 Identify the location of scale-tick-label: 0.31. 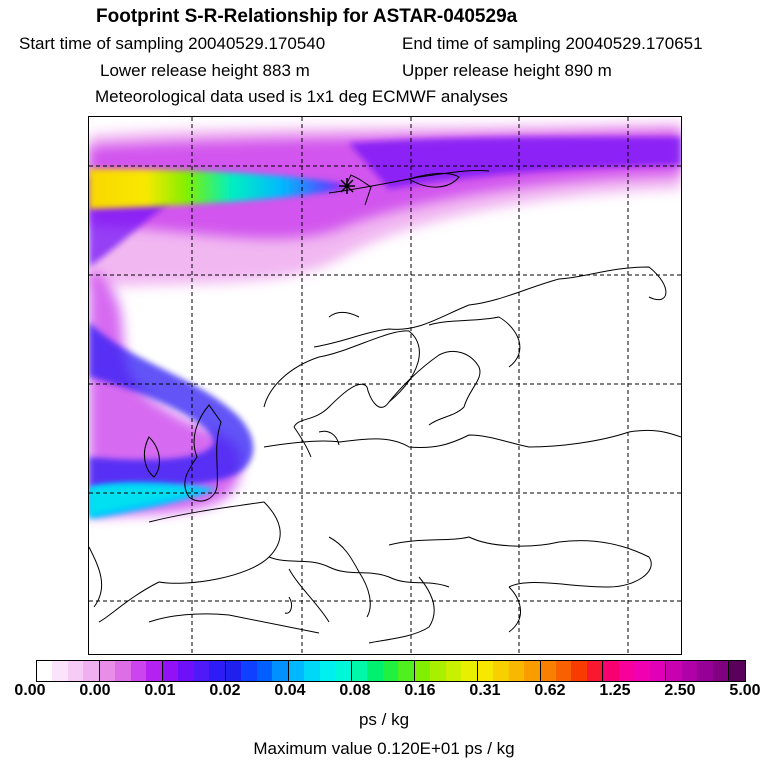
(485, 690).